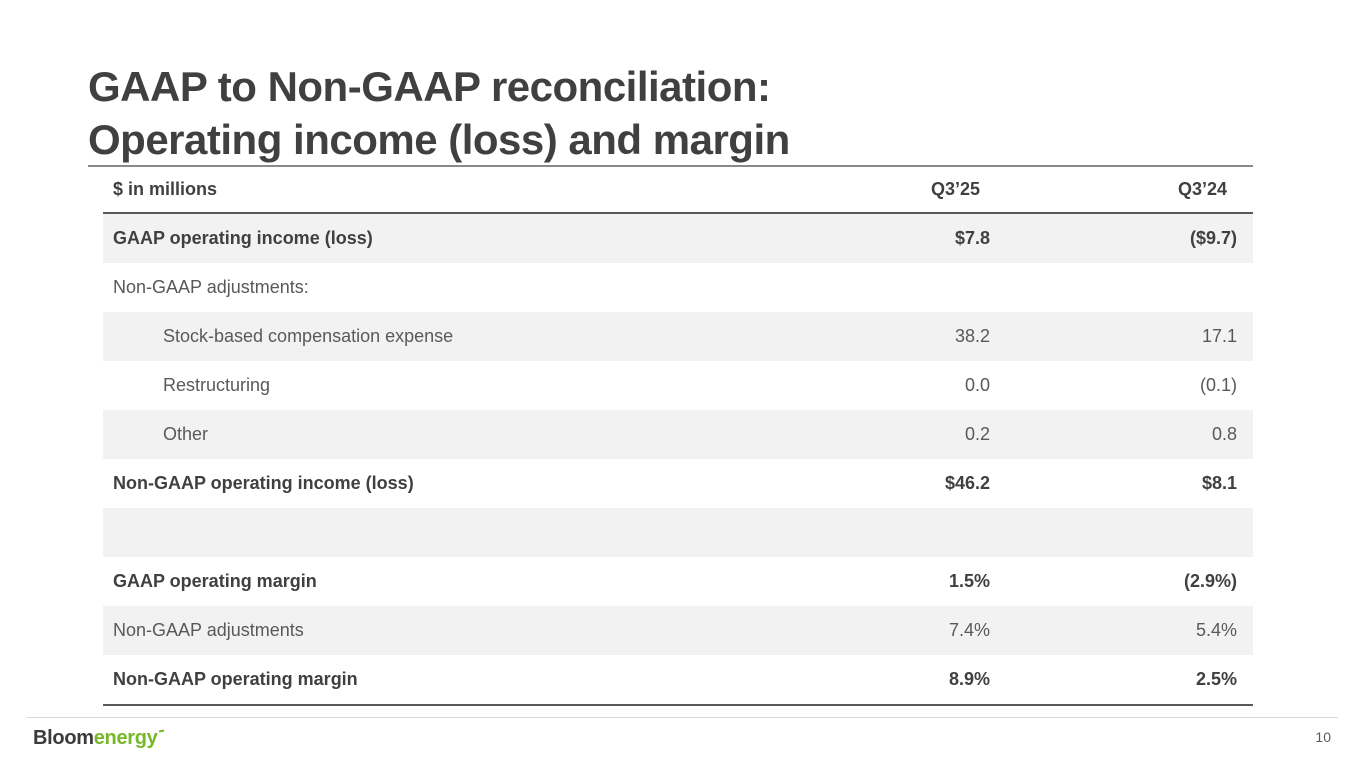 Image resolution: width=1365 pixels, height=768 pixels. Describe the element at coordinates (439, 139) in the screenshot. I see `page-title-line2: Operating income (loss) and margin` at that location.